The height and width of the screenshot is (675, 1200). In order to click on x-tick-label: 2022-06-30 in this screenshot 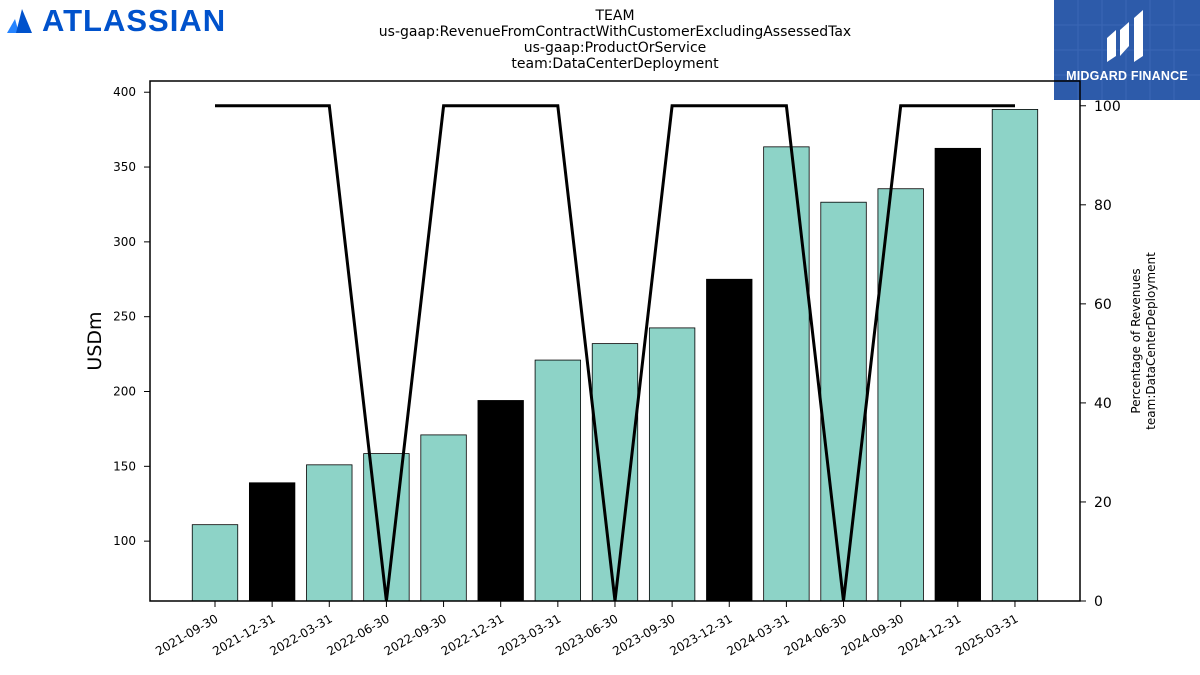, I will do `click(358, 634)`.